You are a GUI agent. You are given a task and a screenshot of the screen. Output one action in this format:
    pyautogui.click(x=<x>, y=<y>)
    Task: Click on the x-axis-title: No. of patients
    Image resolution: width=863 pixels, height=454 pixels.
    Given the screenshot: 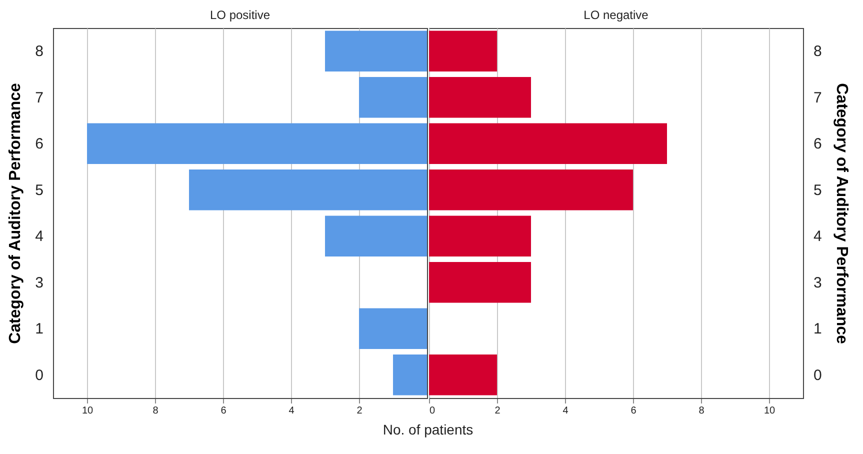 What is the action you would take?
    pyautogui.click(x=428, y=430)
    